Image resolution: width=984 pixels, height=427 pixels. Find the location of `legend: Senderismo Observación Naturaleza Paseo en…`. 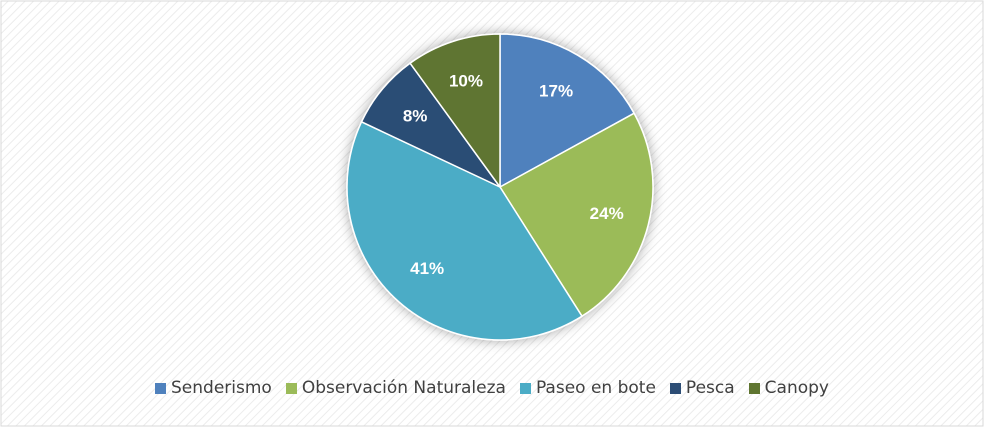

legend: Senderismo Observación Naturaleza Paseo en… is located at coordinates (492, 388).